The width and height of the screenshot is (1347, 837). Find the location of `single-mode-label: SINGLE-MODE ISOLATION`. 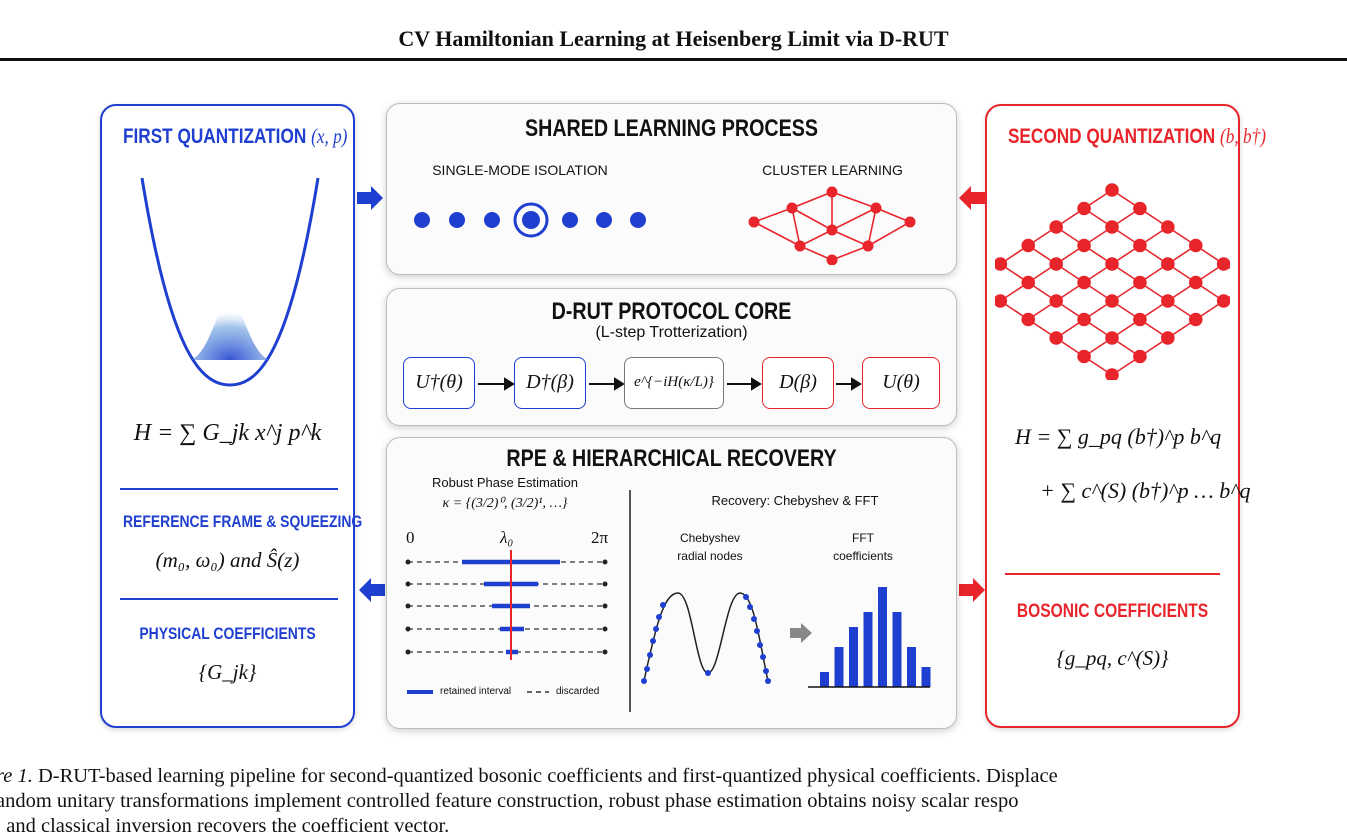

single-mode-label: SINGLE-MODE ISOLATION is located at coordinates (520, 170).